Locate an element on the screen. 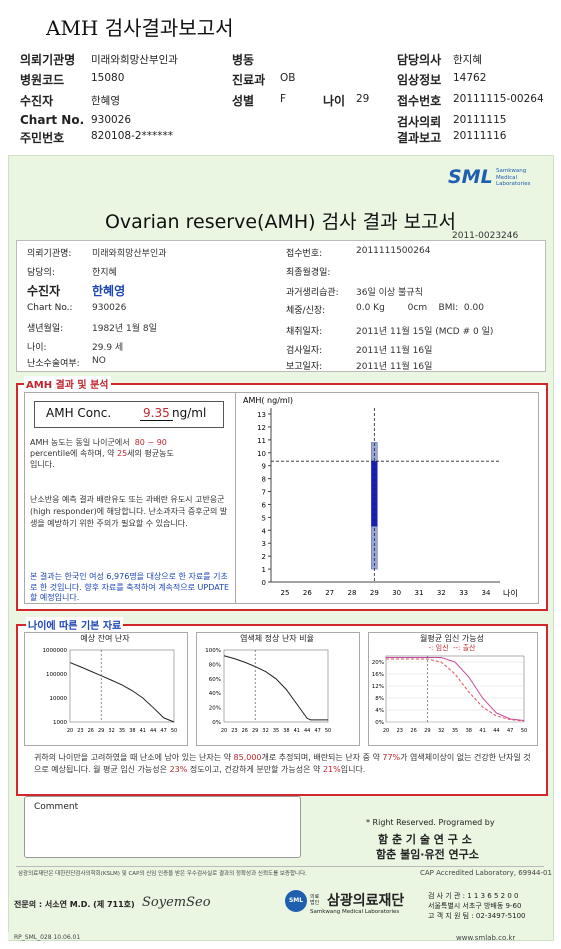  ch1-y-tick-label: 1000 is located at coordinates (60, 723).